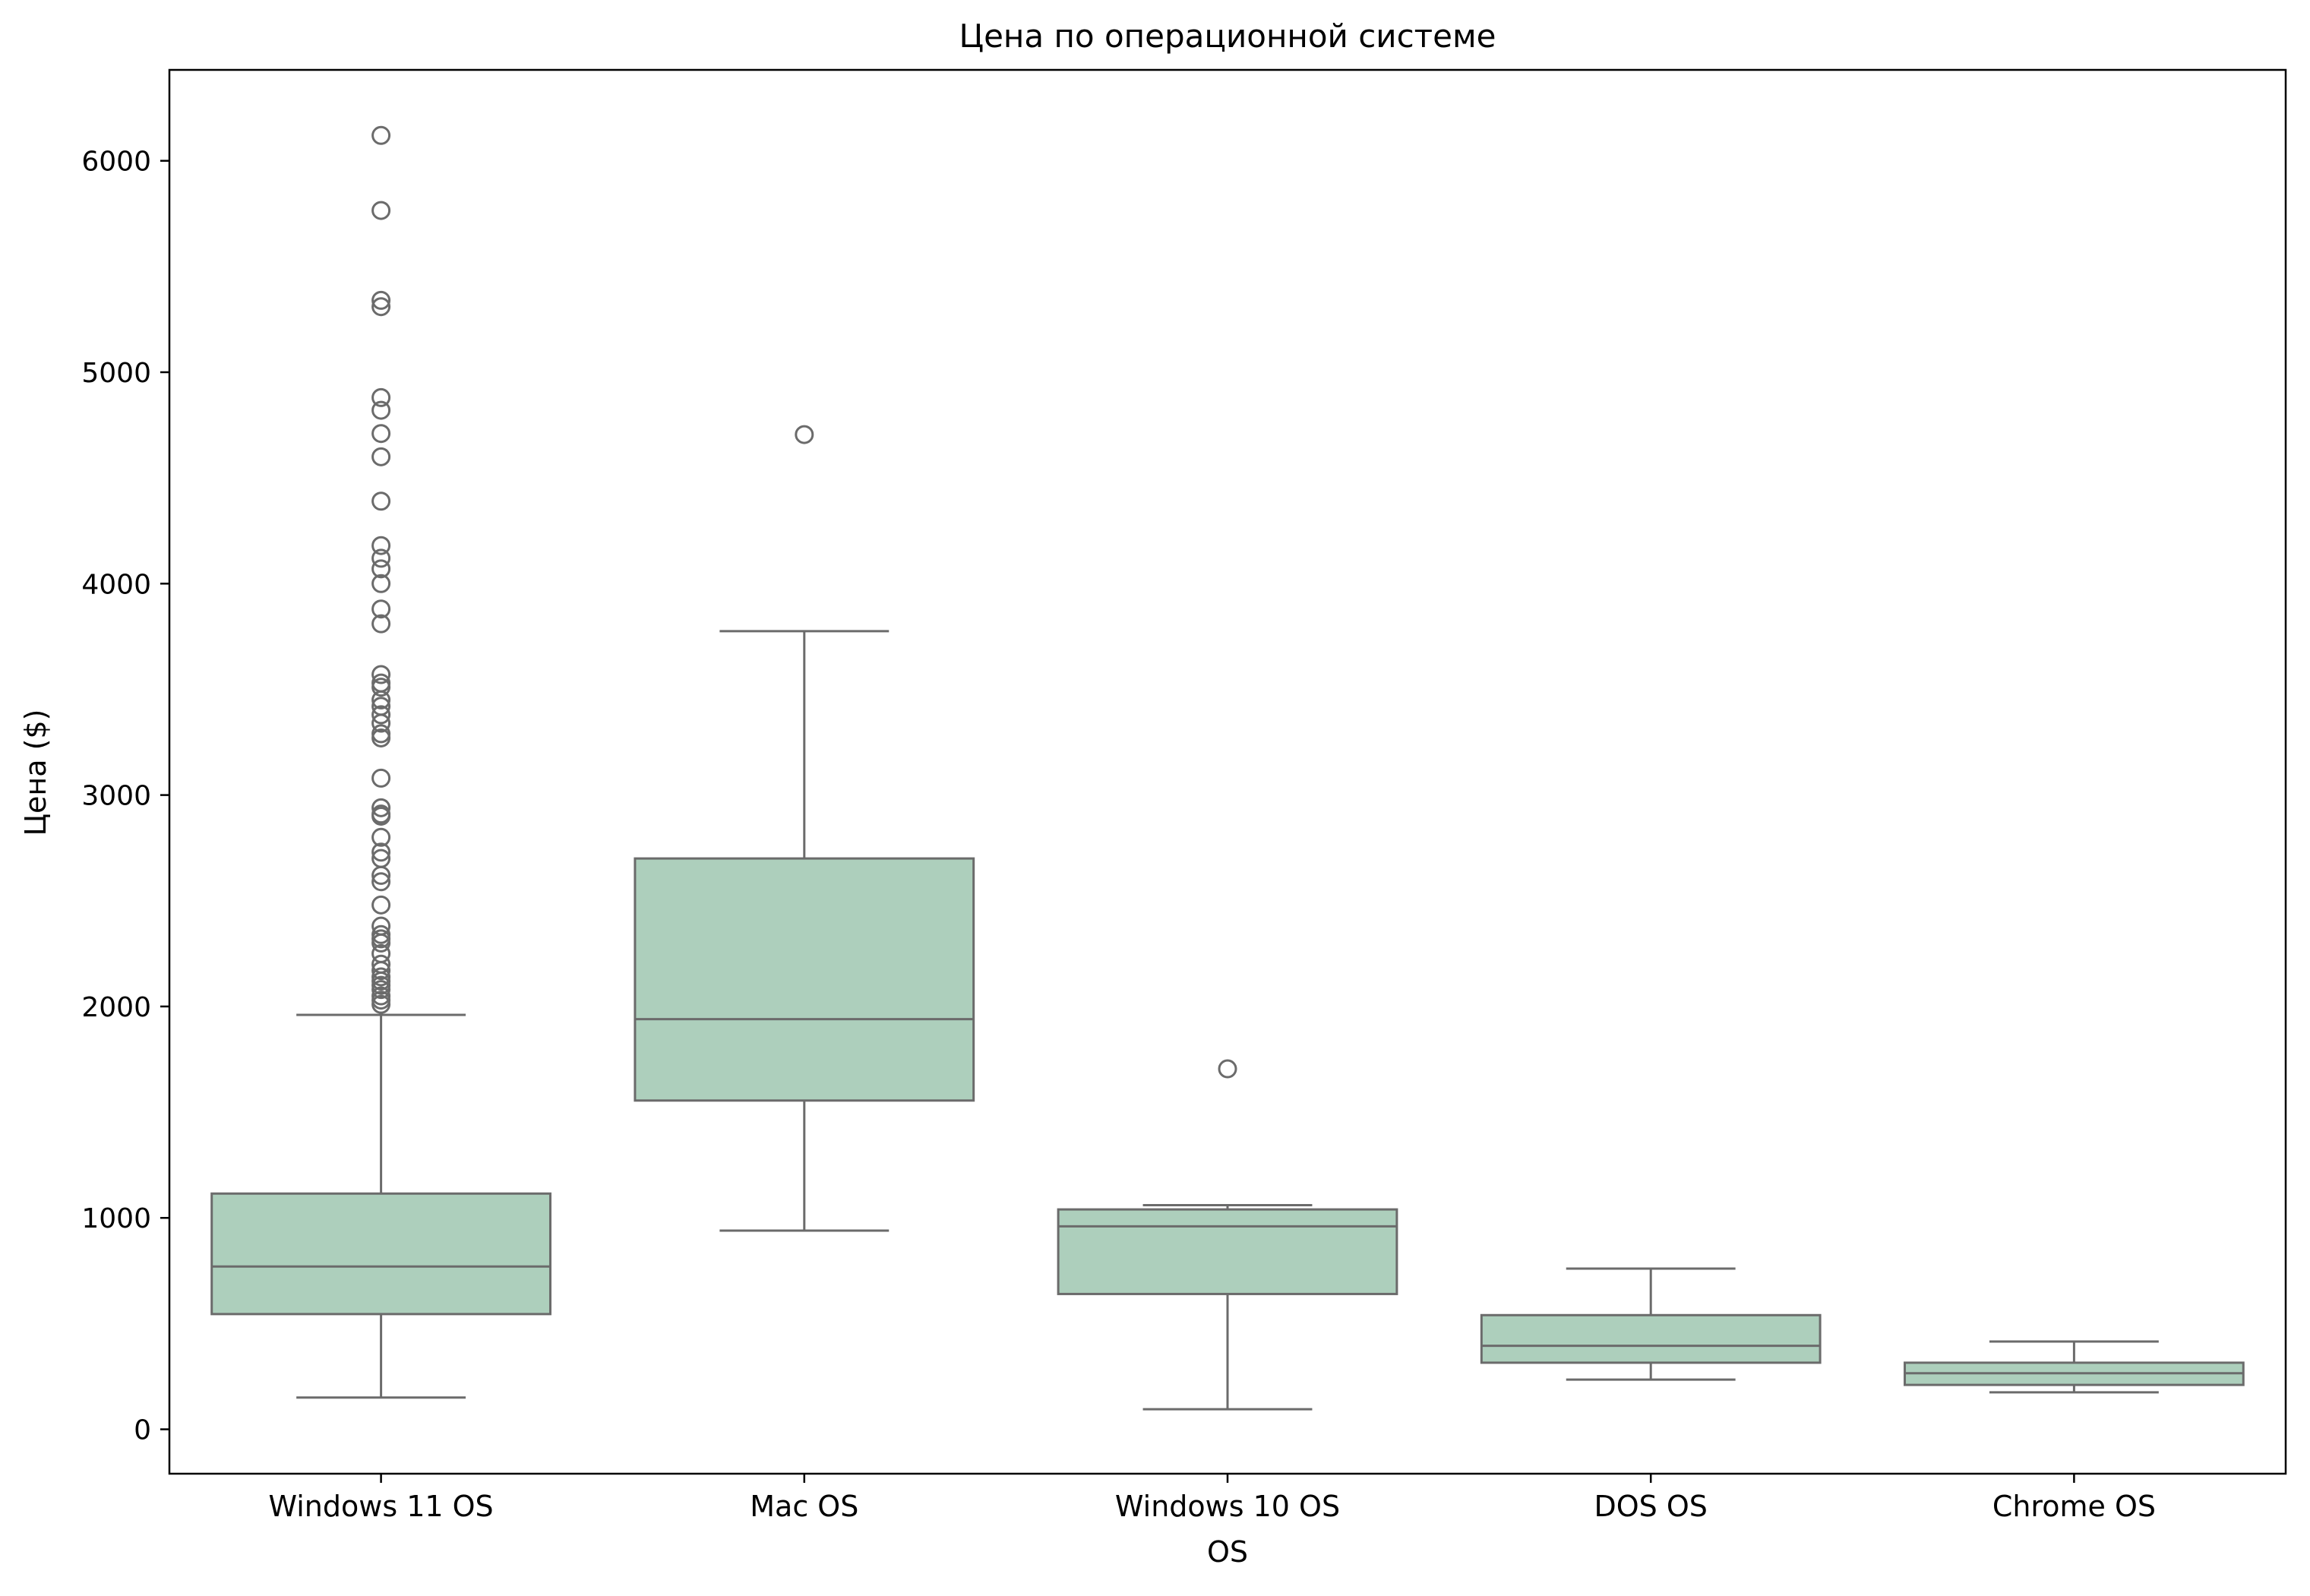  What do you see at coordinates (116, 1218) in the screenshot?
I see `y-tick-label: 1000` at bounding box center [116, 1218].